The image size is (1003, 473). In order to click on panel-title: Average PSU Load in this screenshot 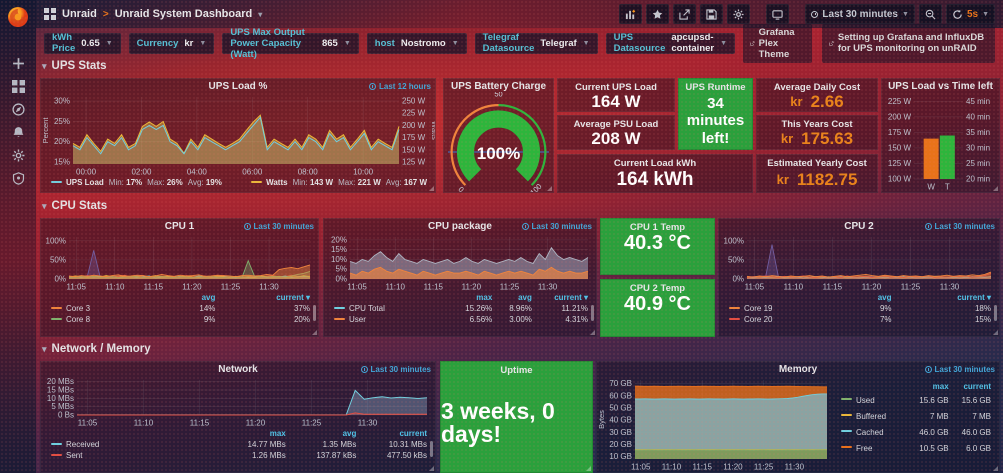, I will do `click(616, 124)`.